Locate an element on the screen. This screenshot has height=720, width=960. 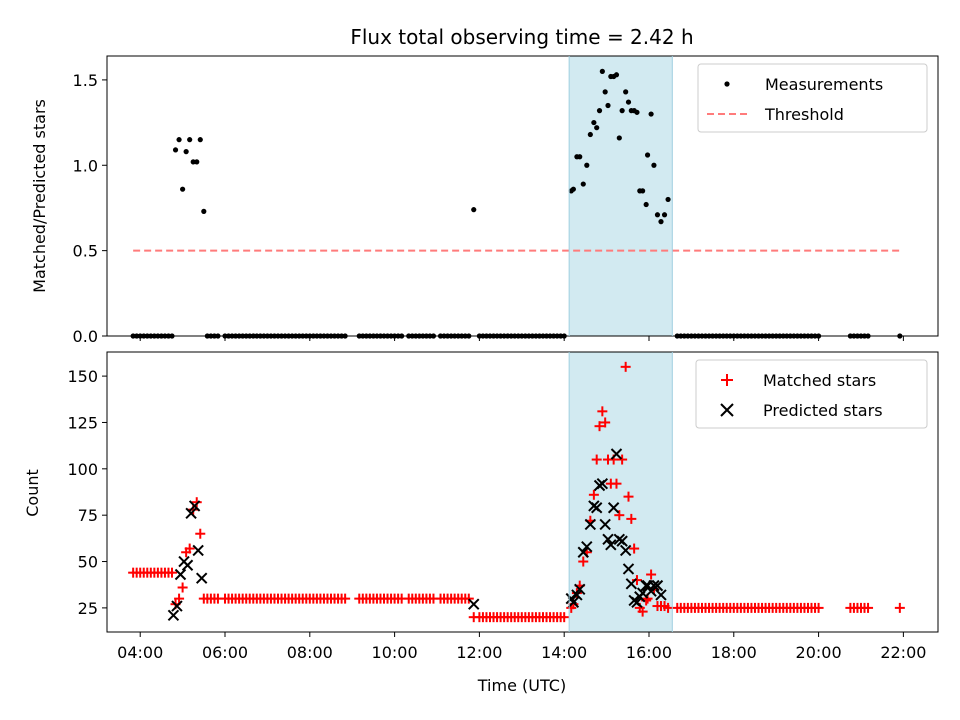
top-legend: Measurements Threshold is located at coordinates (812, 98).